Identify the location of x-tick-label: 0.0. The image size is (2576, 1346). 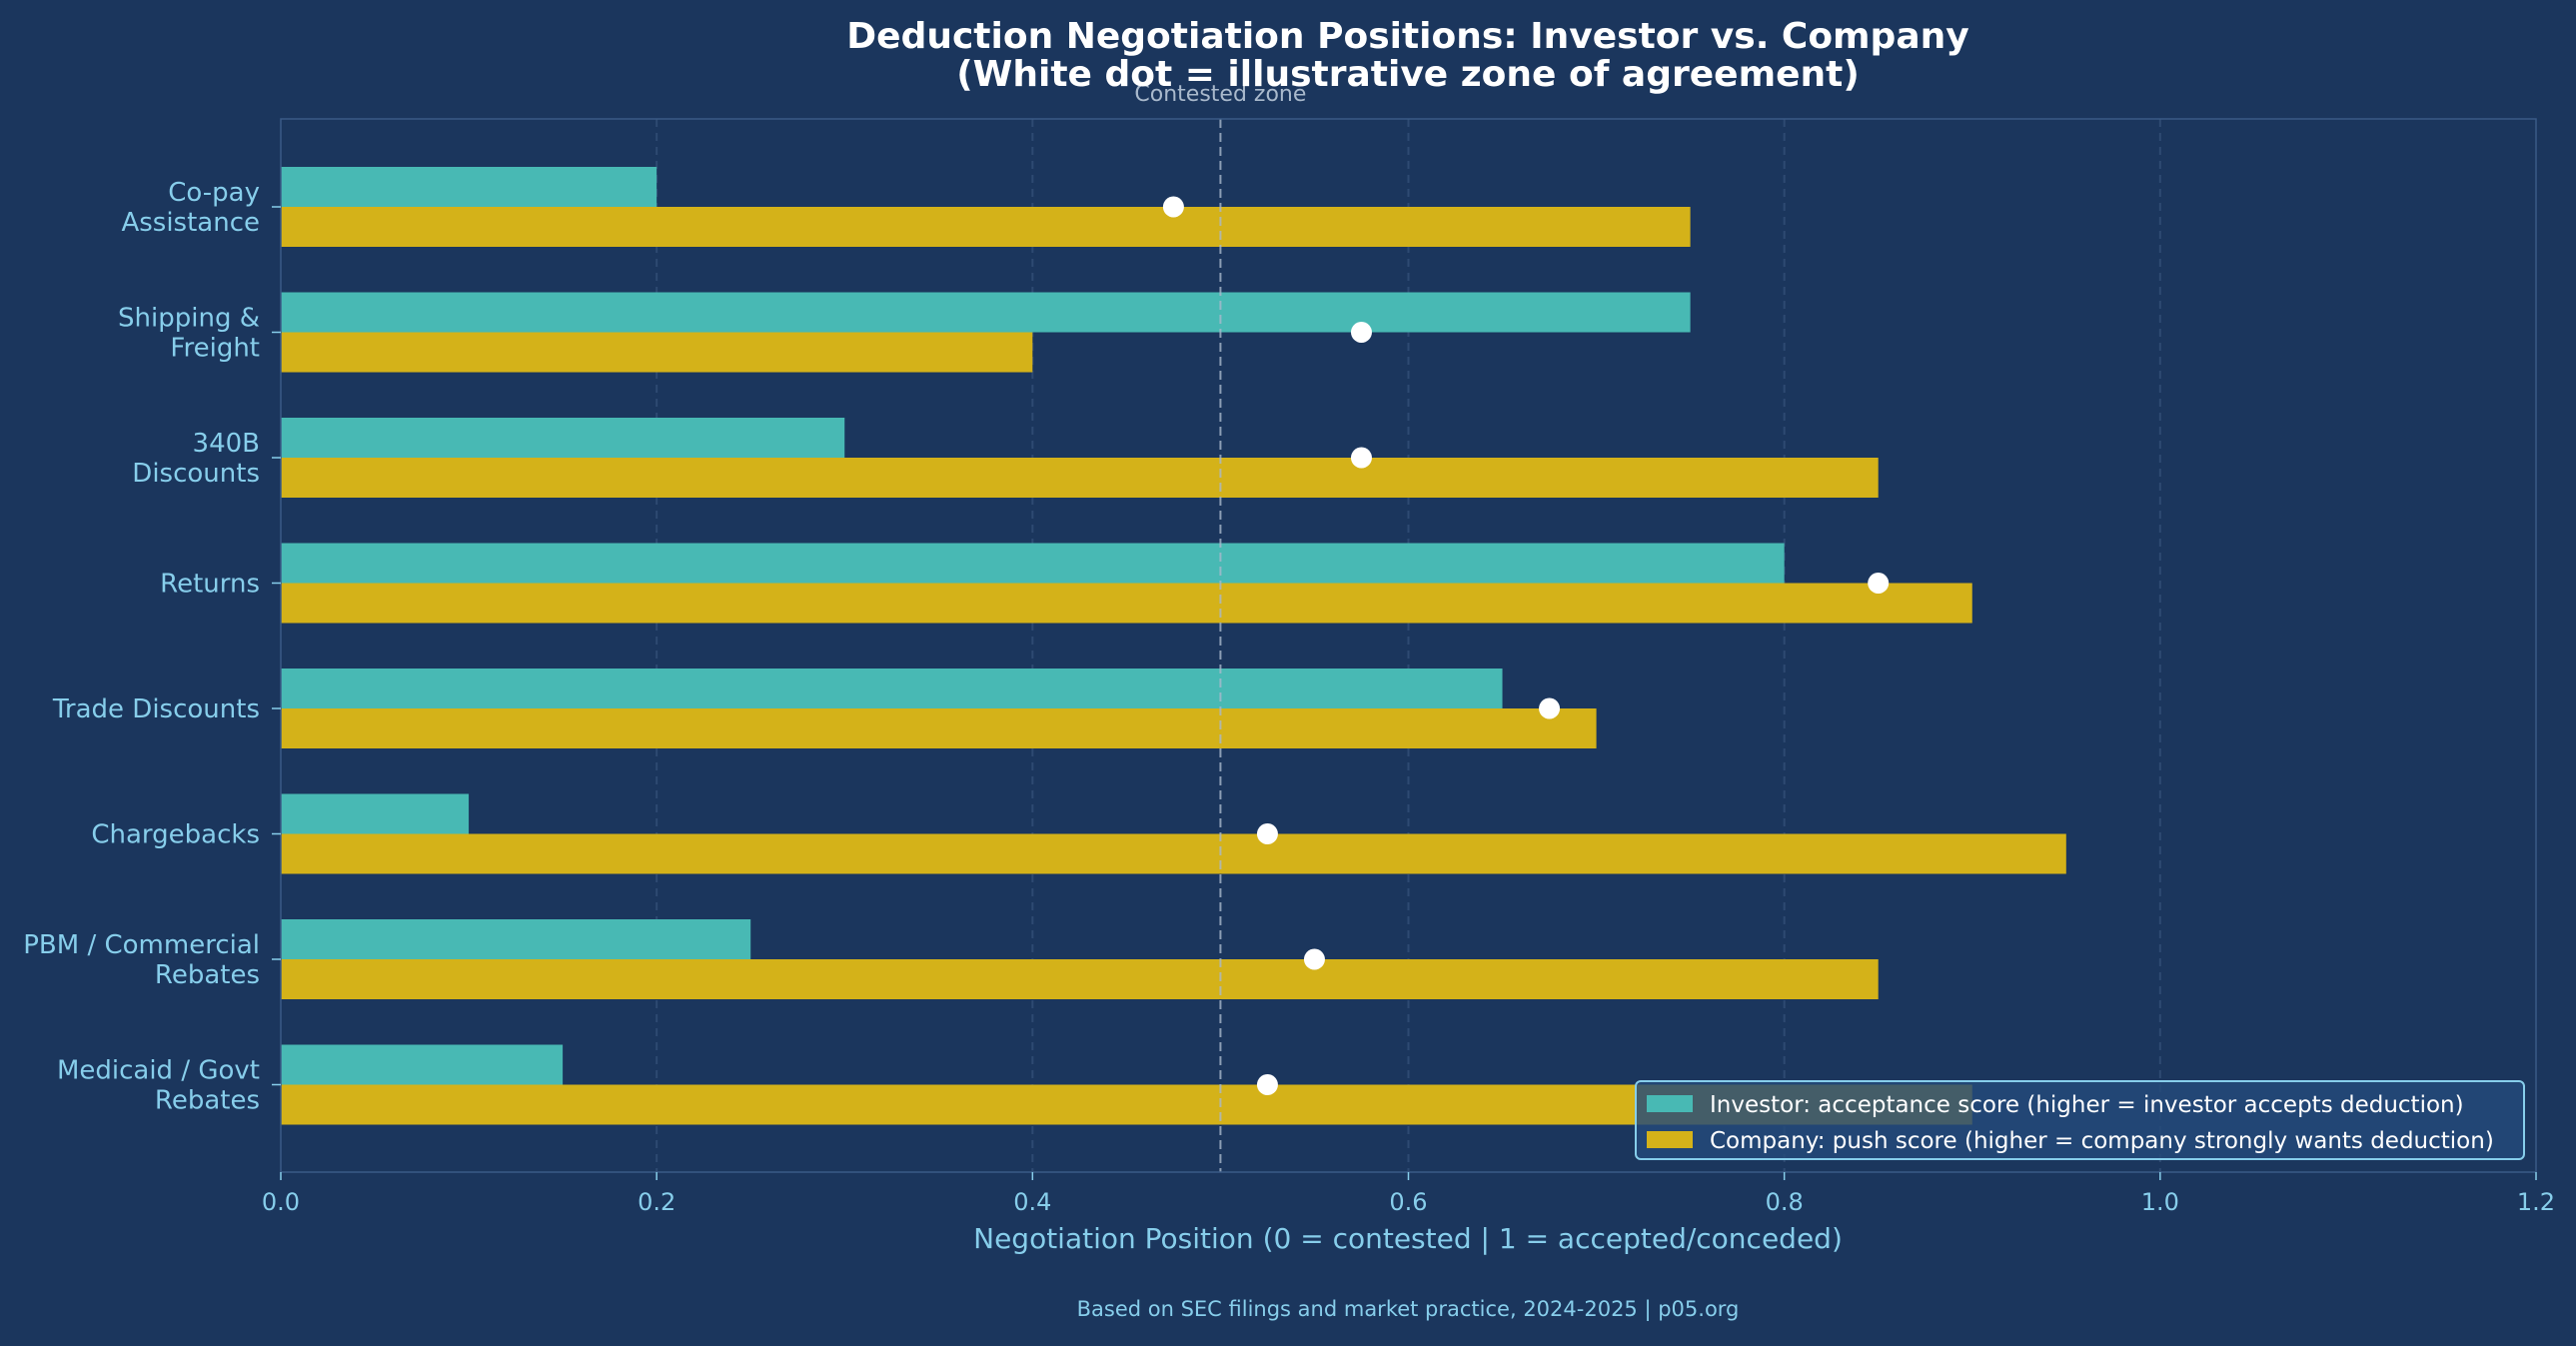
(281, 1202).